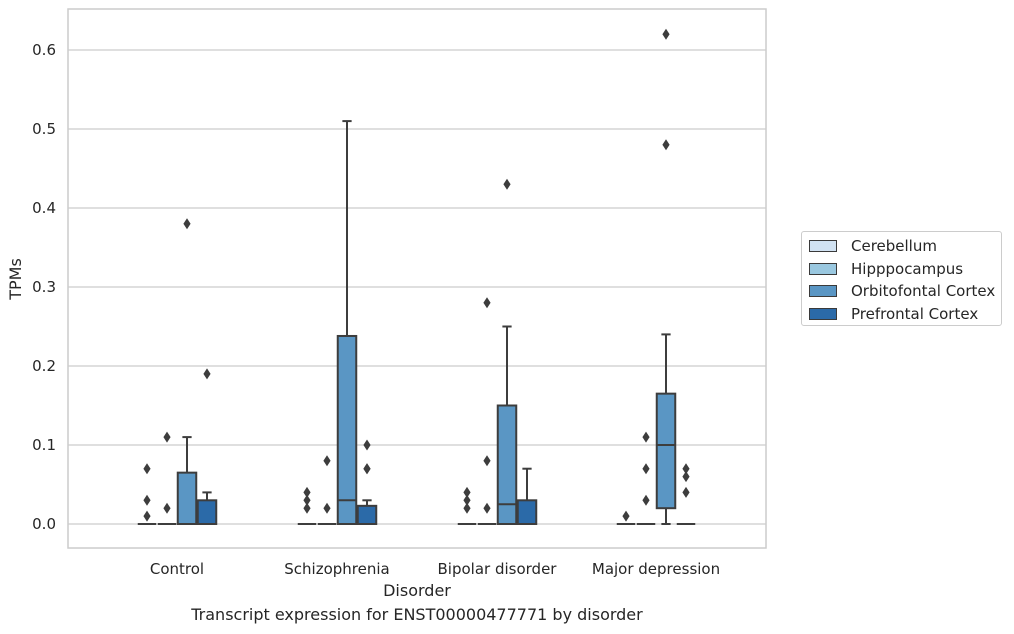  I want to click on x-tick-label: Schizophrenia, so click(336, 569).